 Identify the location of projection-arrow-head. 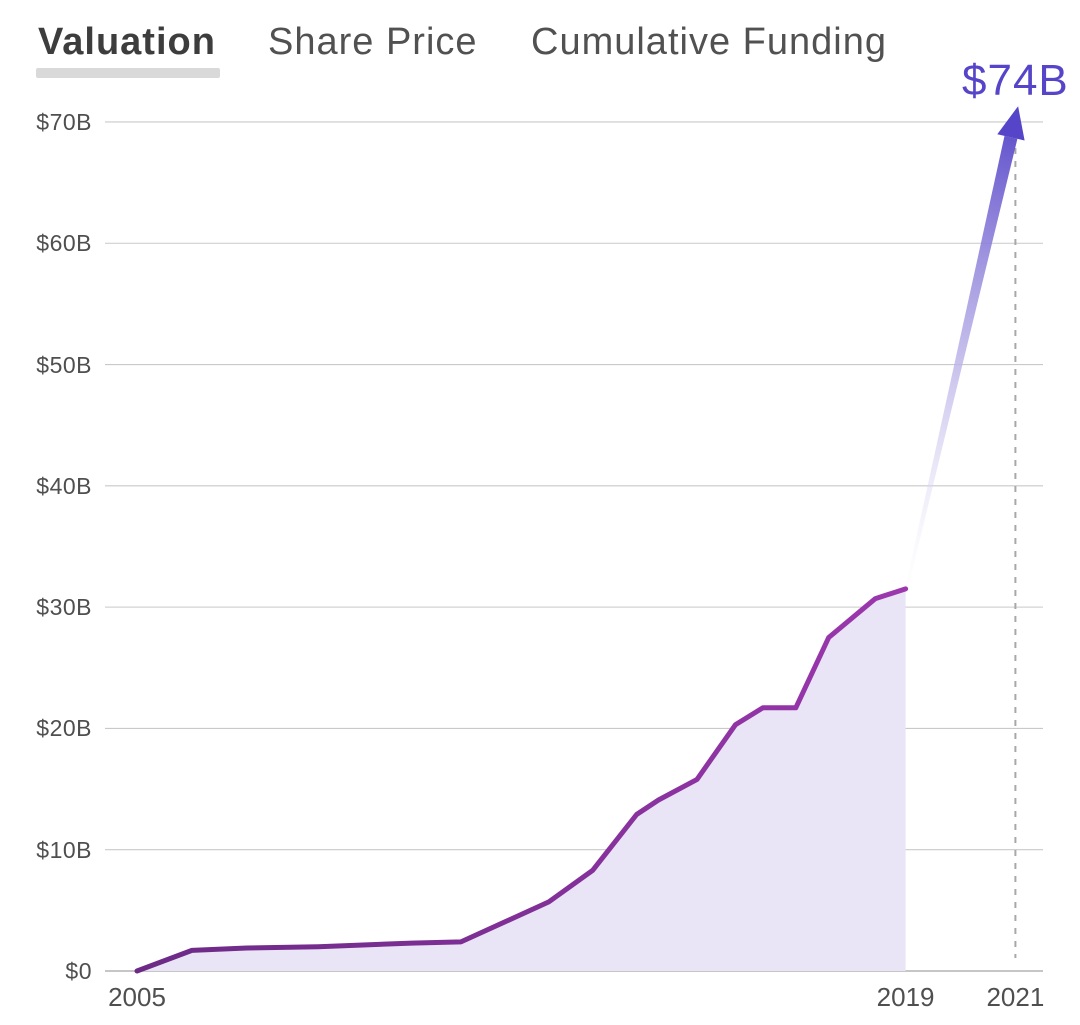
(1011, 123).